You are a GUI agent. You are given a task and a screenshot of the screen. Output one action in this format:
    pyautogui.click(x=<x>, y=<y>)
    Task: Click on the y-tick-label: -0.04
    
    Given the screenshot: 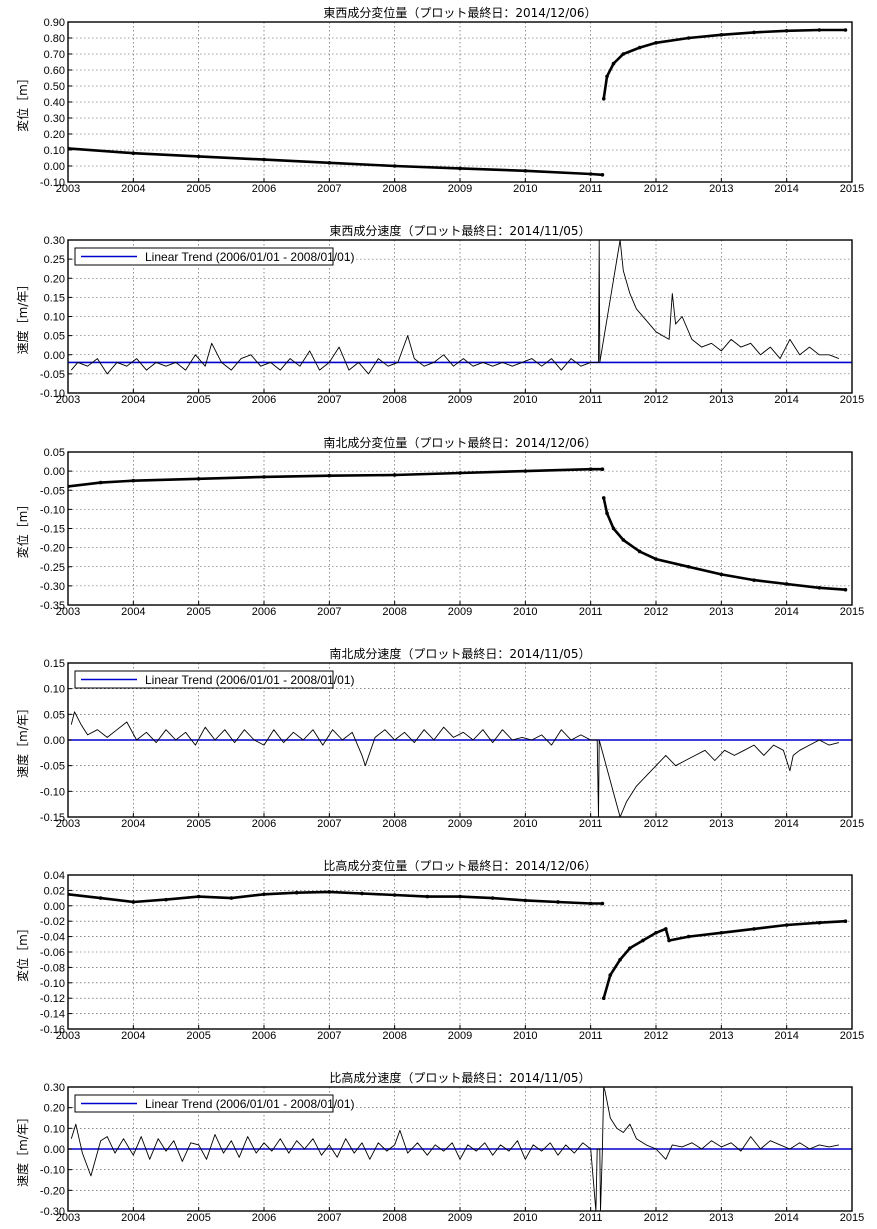 What is the action you would take?
    pyautogui.click(x=52, y=938)
    